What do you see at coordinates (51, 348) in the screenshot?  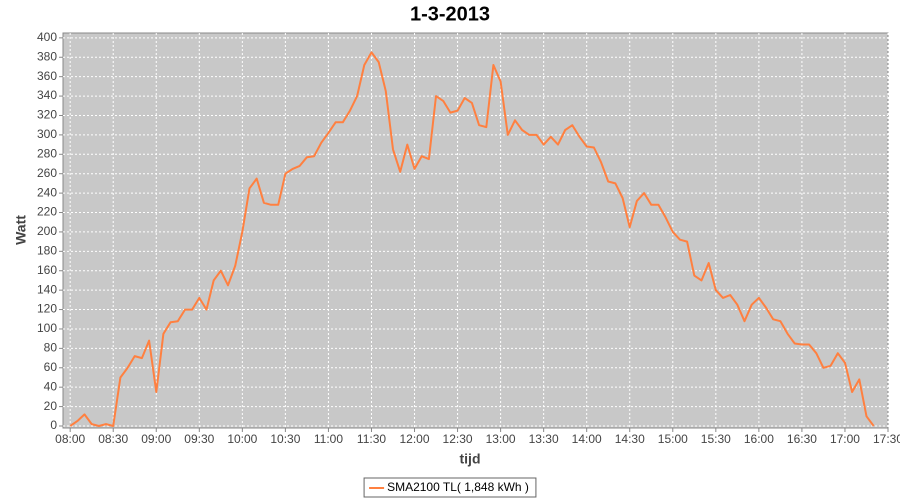 I see `y-tick-label: 80` at bounding box center [51, 348].